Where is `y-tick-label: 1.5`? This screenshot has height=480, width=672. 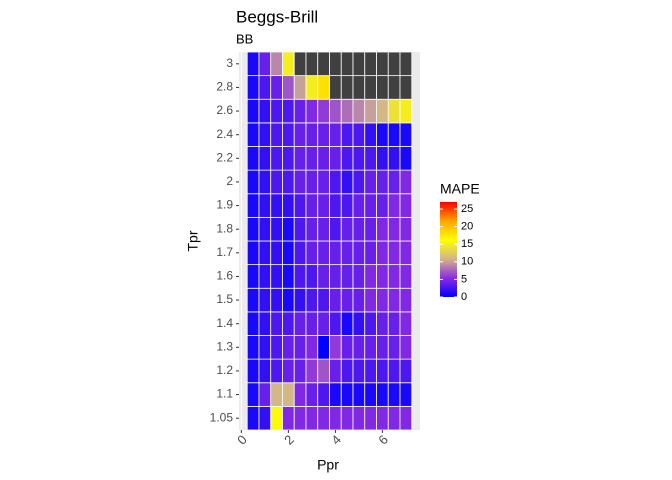
y-tick-label: 1.5 is located at coordinates (224, 299).